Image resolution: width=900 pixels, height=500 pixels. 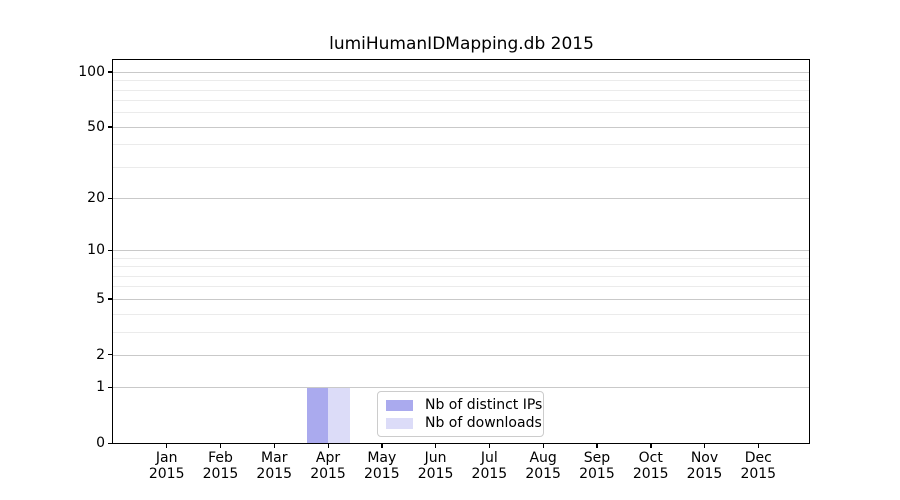 I want to click on legend-item: Nb of distinct IPs, so click(x=464, y=405).